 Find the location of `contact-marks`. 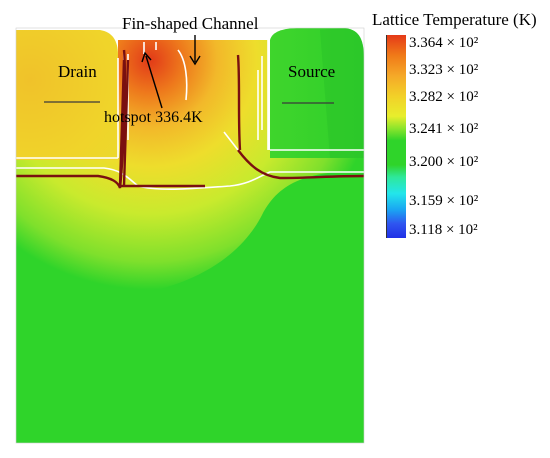

contact-marks is located at coordinates (189, 102).